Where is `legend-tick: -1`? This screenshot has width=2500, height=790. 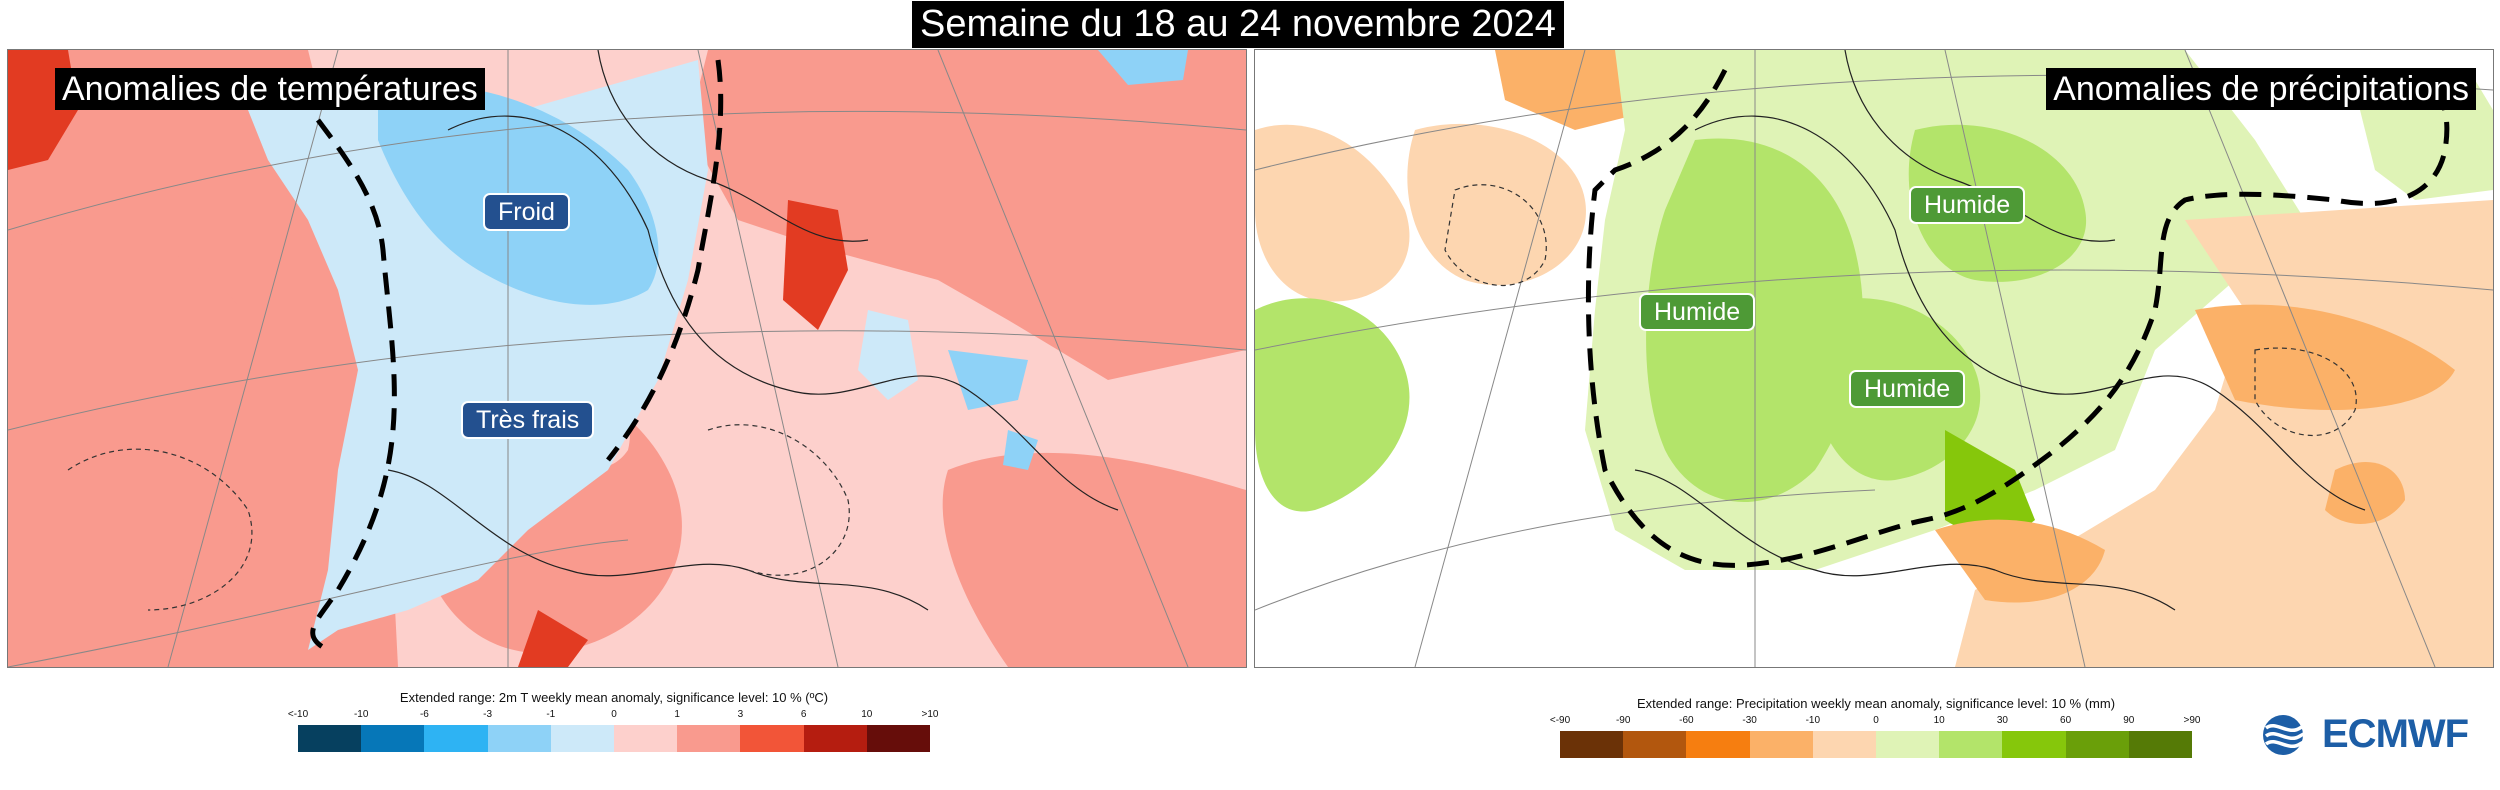 legend-tick: -1 is located at coordinates (551, 714).